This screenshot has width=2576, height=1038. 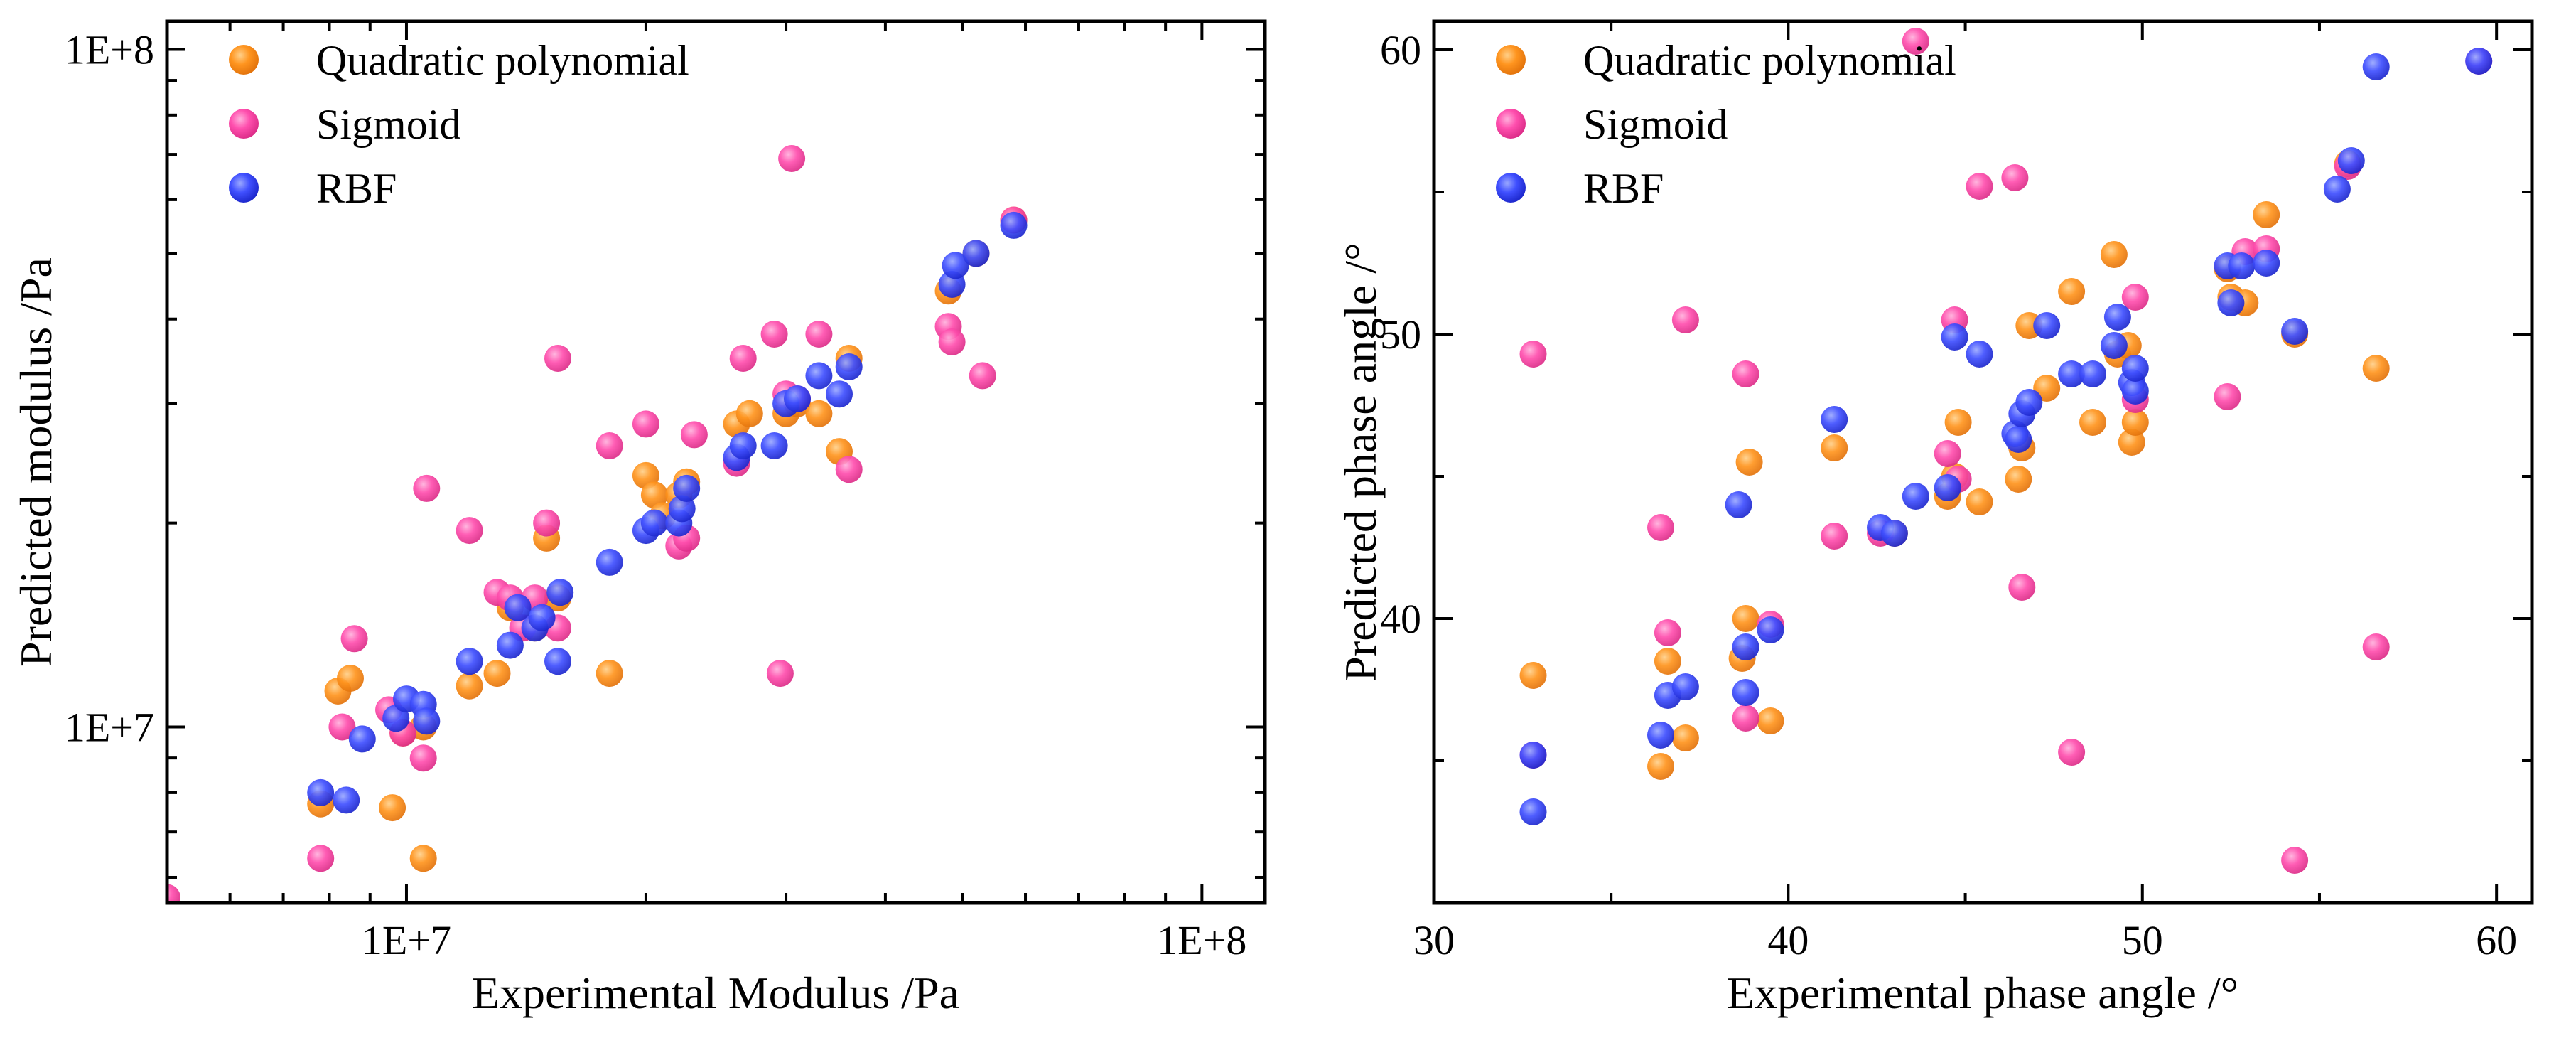 What do you see at coordinates (109, 728) in the screenshot?
I see `left-y-tick-label: 1E+7` at bounding box center [109, 728].